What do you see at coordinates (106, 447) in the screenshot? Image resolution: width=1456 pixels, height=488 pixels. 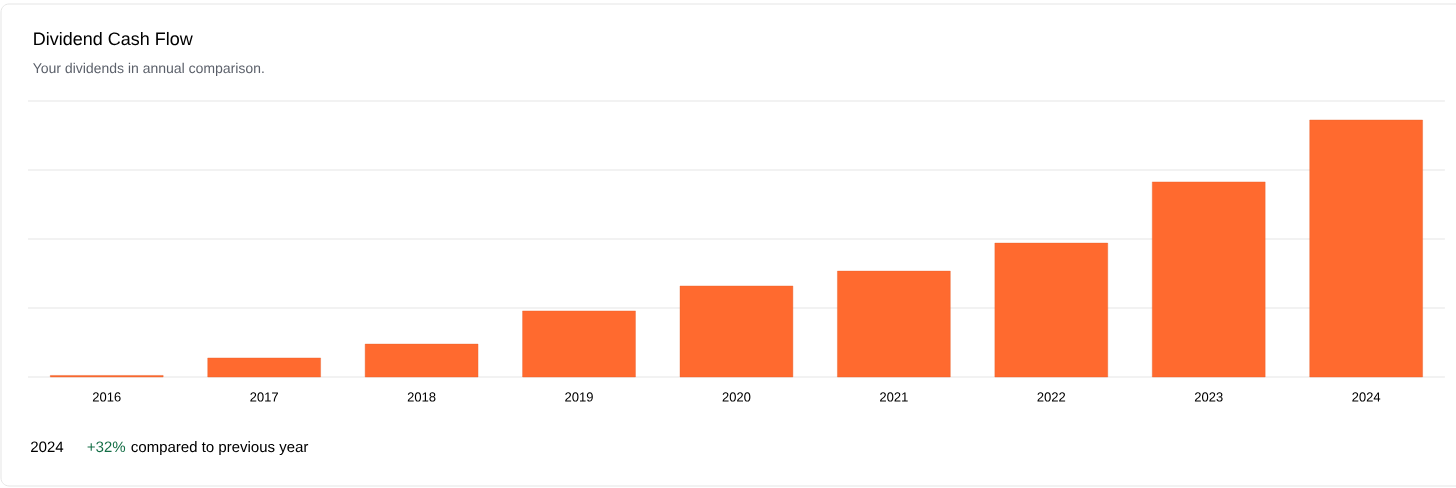 I see `text: +32%` at bounding box center [106, 447].